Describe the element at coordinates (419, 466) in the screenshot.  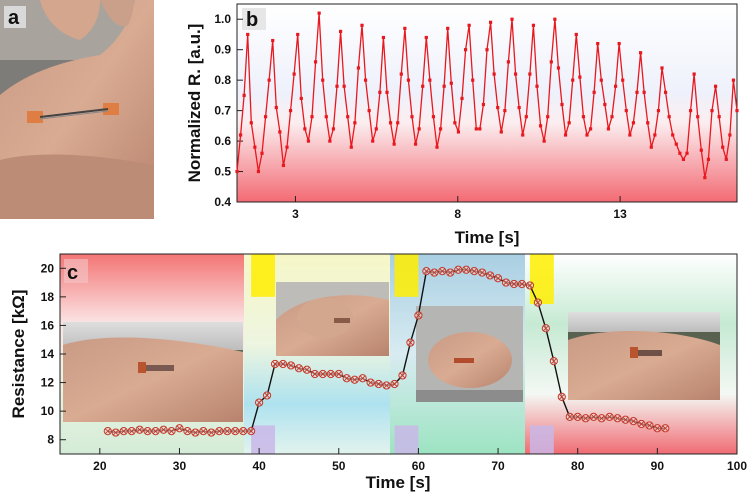
I see `panel-c-xtick-label: 60` at that location.